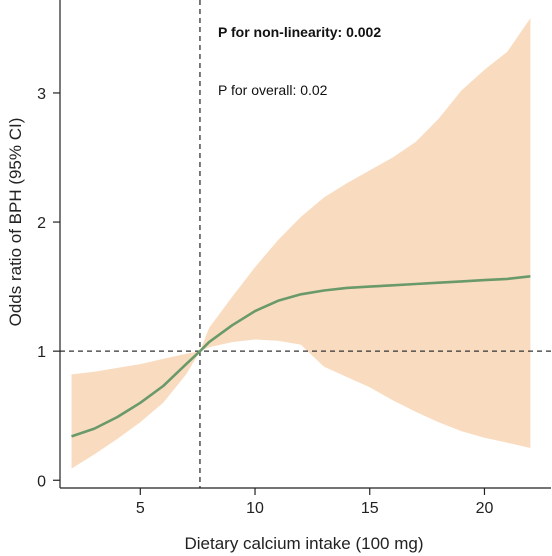 This screenshot has width=552, height=556. I want to click on x-tick-label: 5, so click(140, 508).